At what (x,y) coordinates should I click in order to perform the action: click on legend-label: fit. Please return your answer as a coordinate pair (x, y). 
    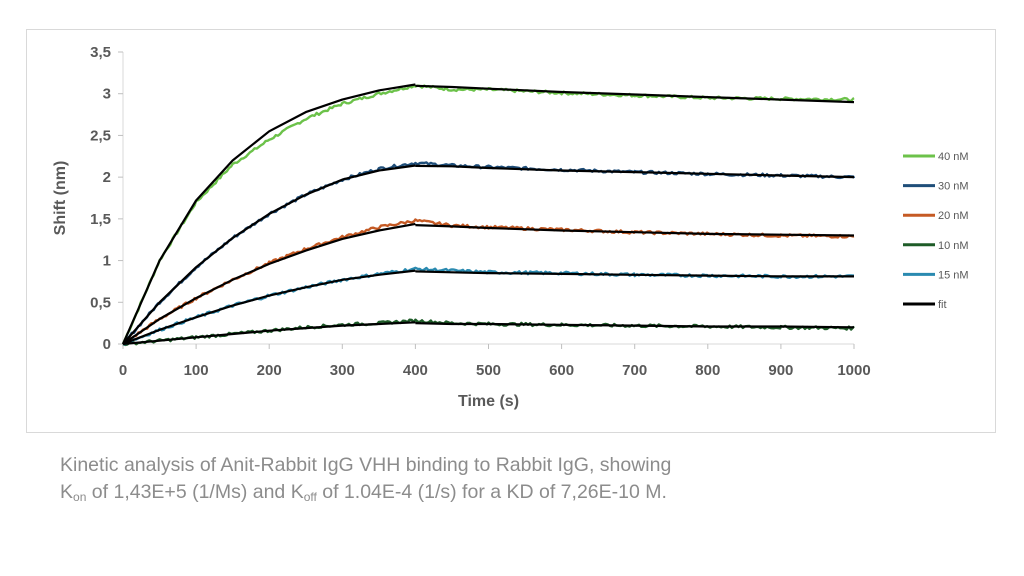
    Looking at the image, I should click on (942, 305).